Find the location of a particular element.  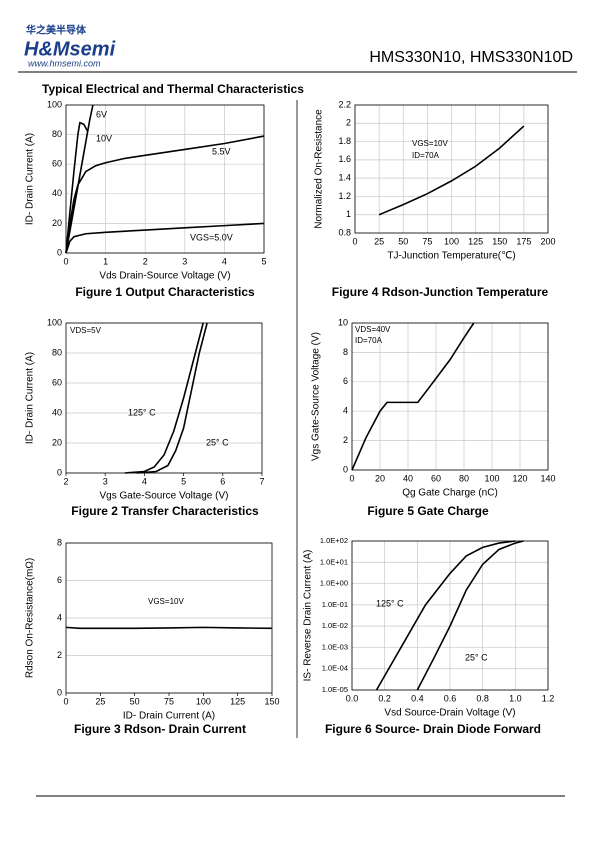

y-tick-label: 1.0E+00 is located at coordinates (334, 583).